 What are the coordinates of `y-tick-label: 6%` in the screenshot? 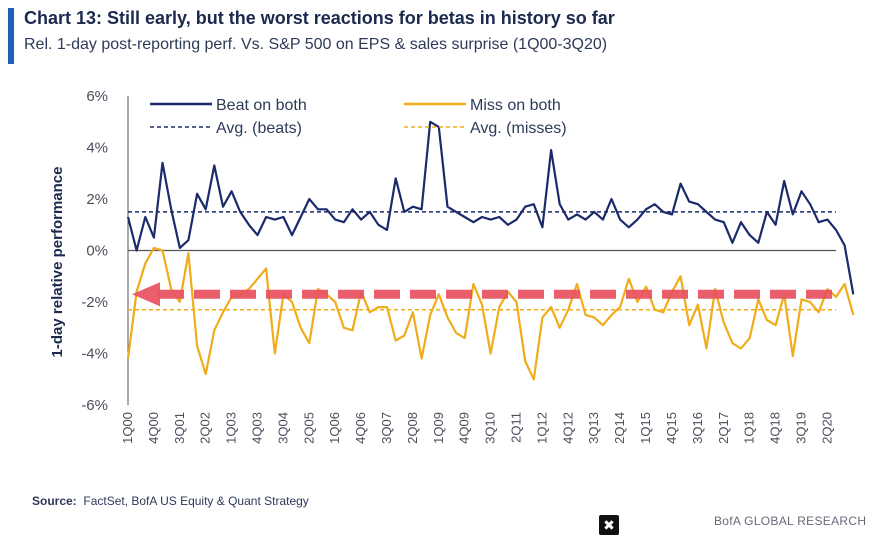 It's located at (97, 96).